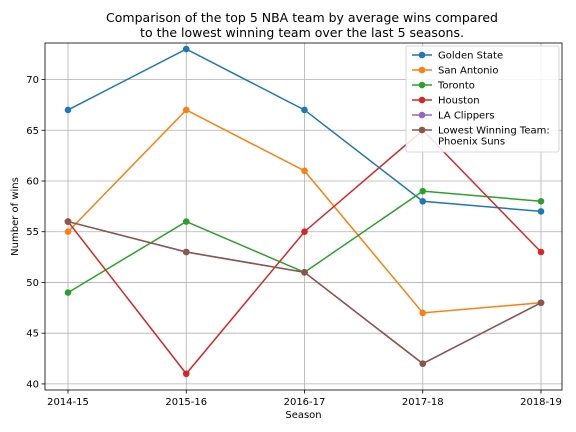 The height and width of the screenshot is (432, 576). I want to click on x-tick-label: 2016-17, so click(305, 402).